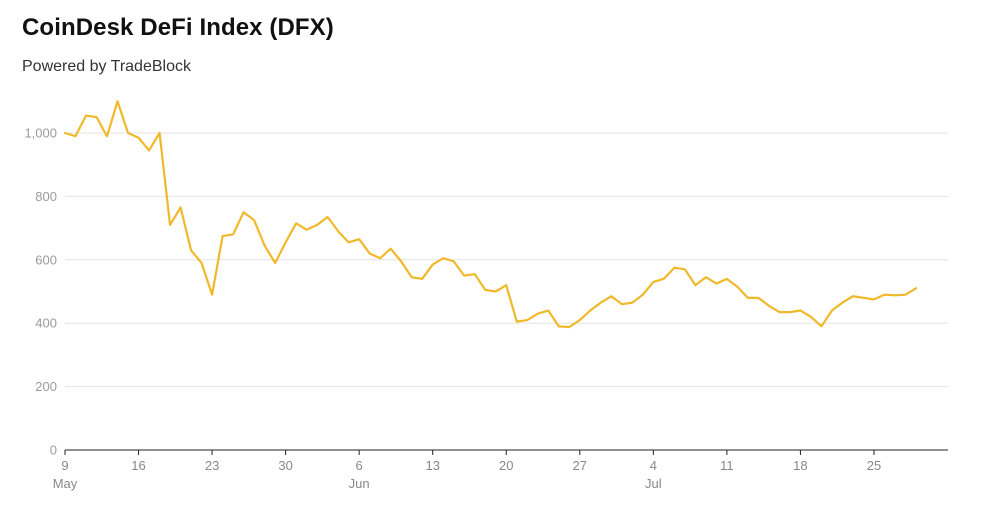  I want to click on chart-title: CoinDesk DeFi Index (DFX), so click(178, 27).